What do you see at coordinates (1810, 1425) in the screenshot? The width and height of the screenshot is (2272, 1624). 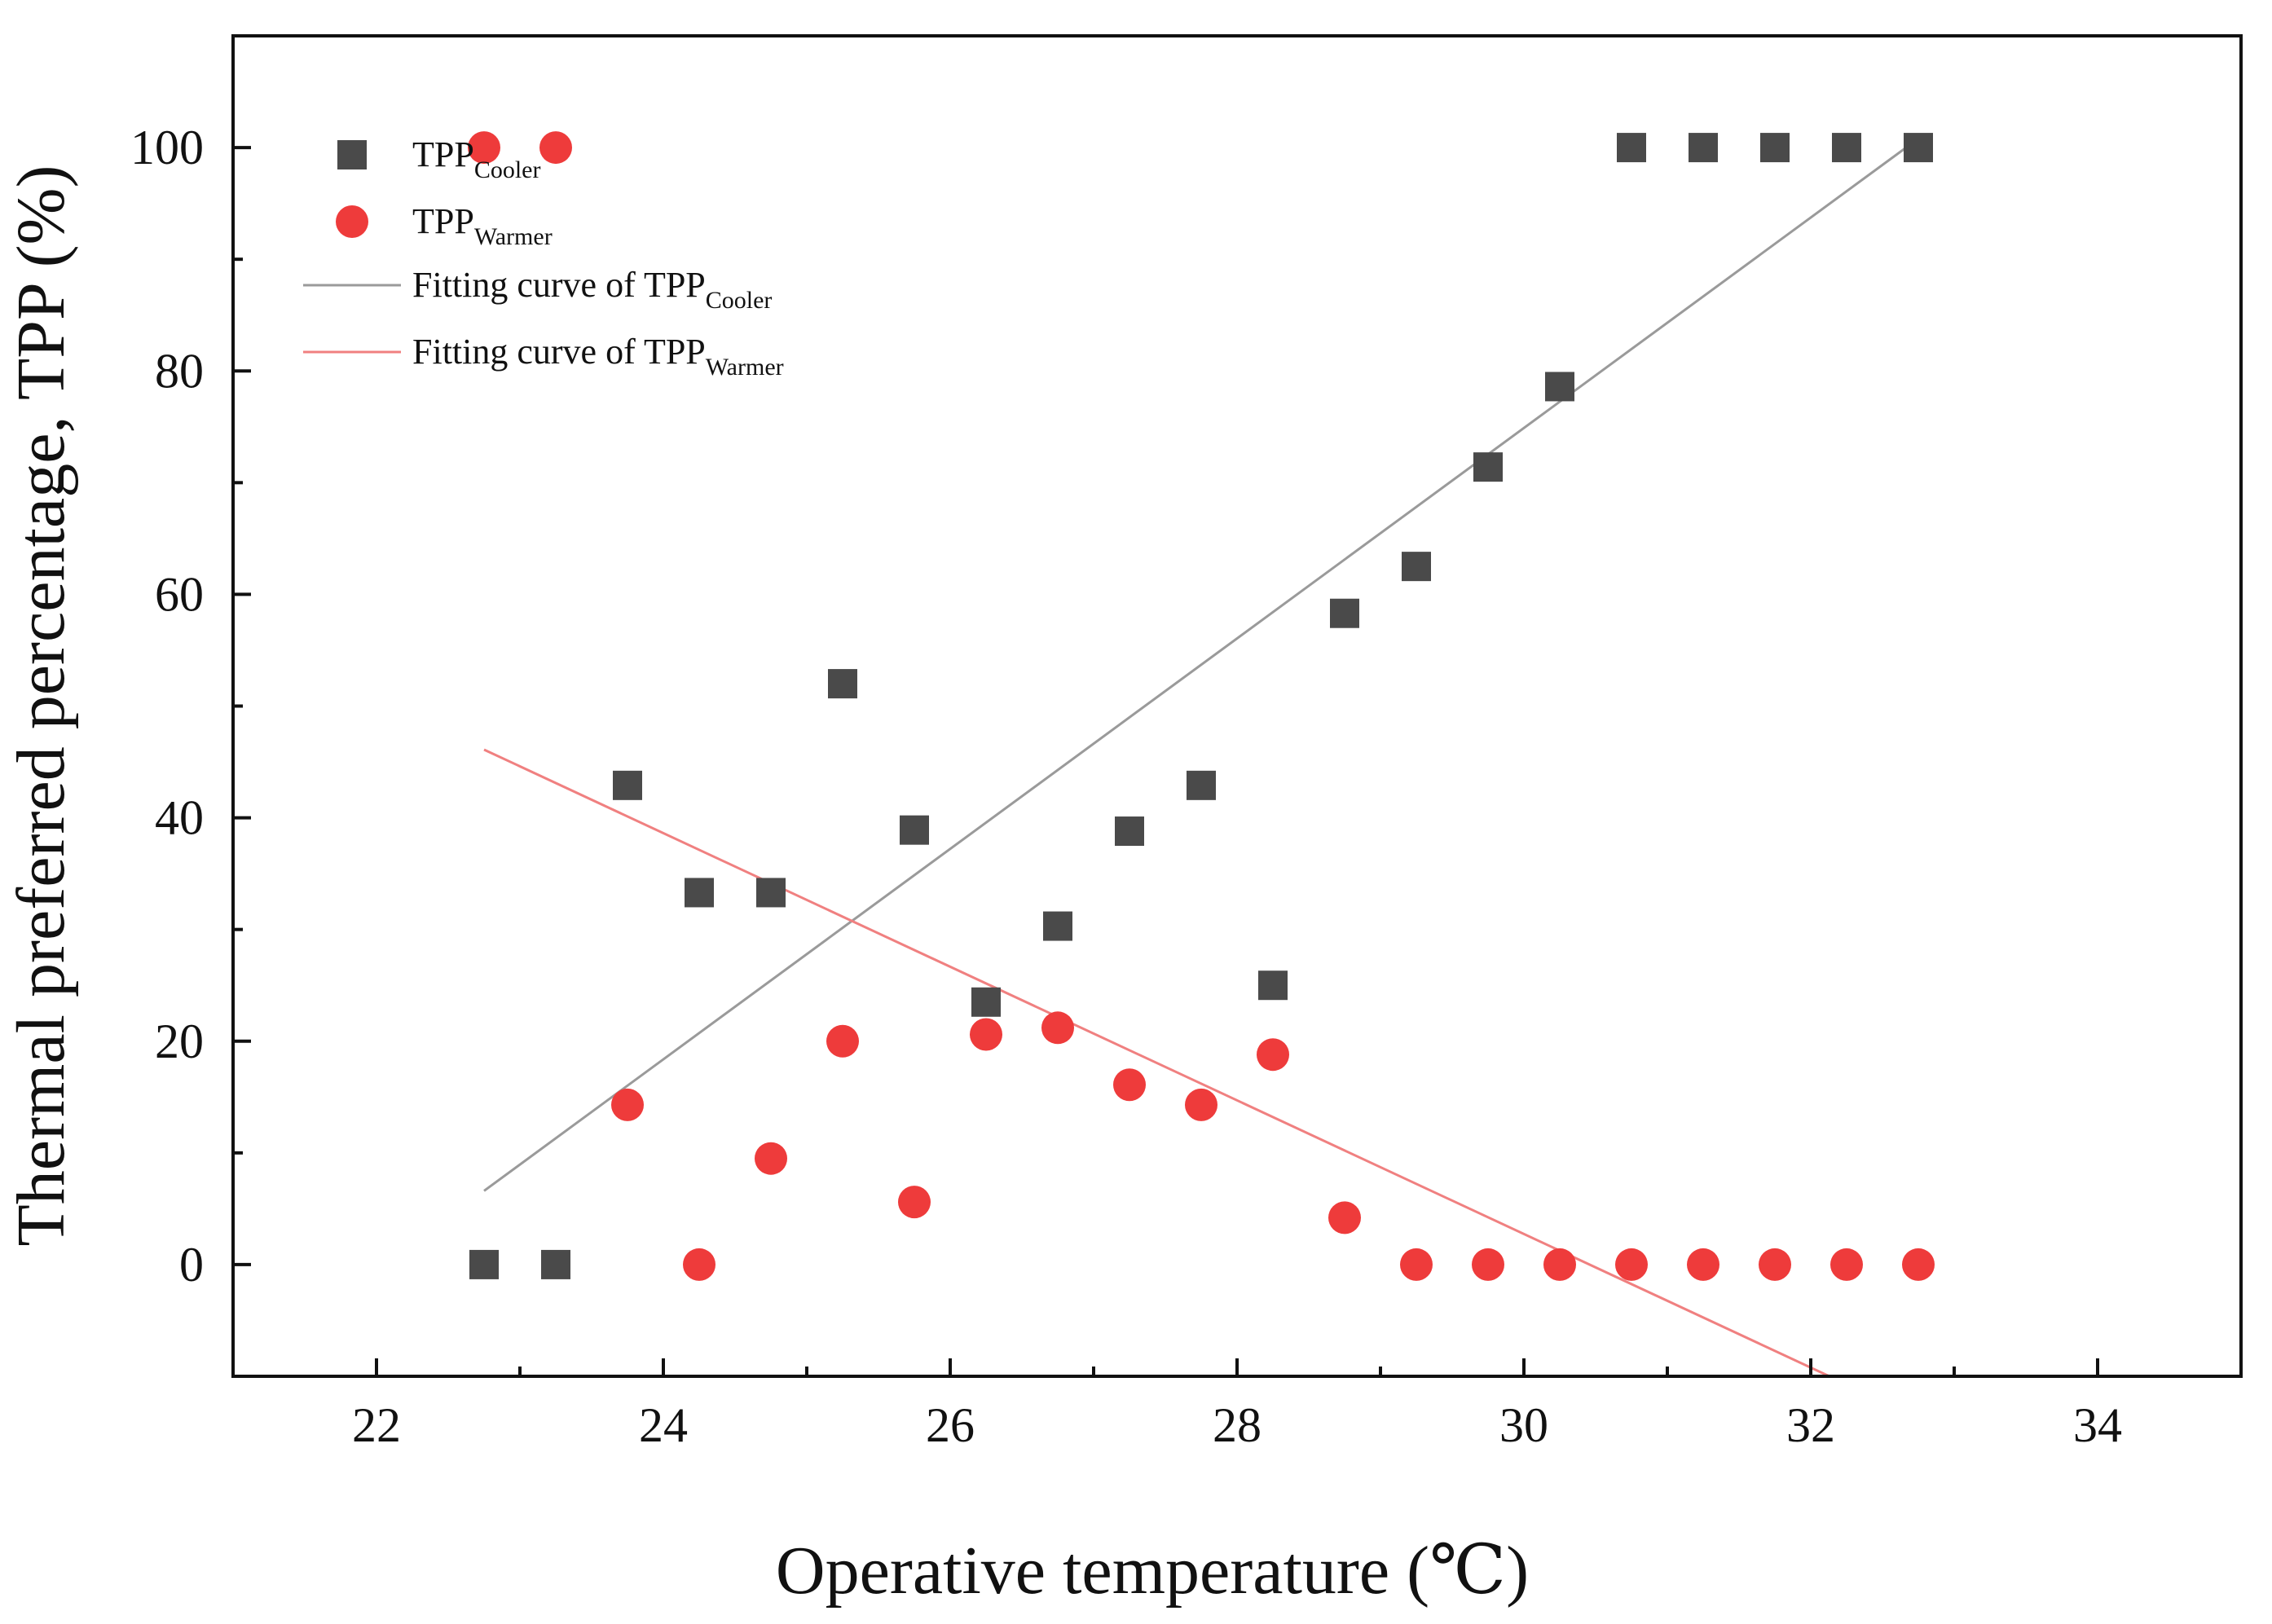 I see `x-tick-label: 32` at bounding box center [1810, 1425].